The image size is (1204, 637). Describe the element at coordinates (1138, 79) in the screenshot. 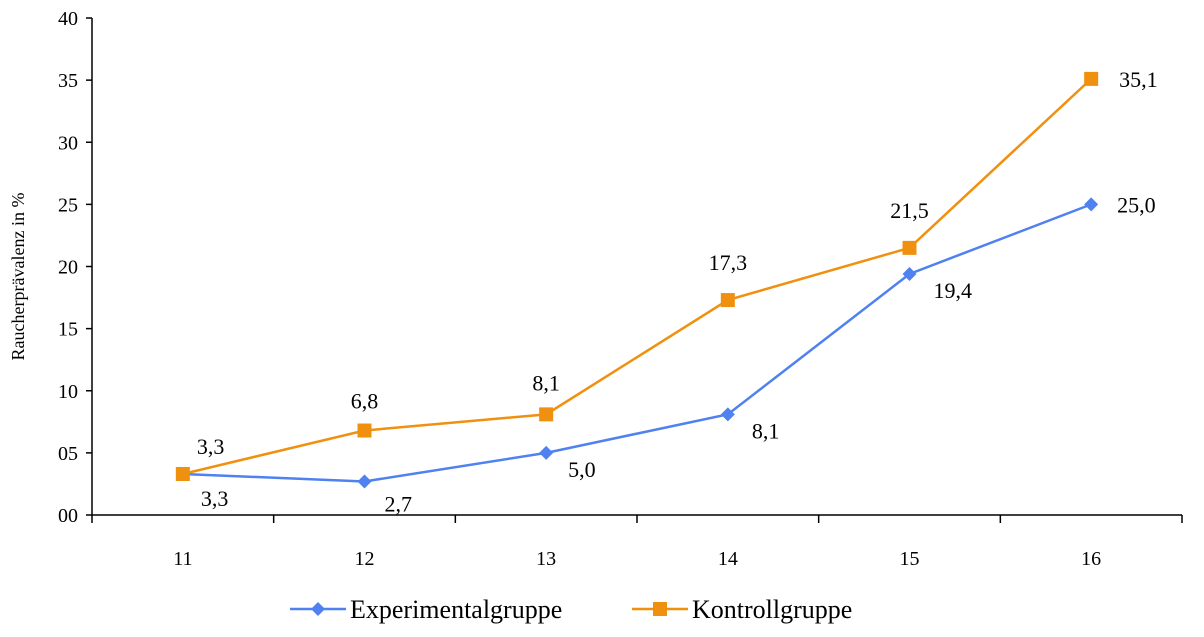

I see `data-label: 35,1` at that location.